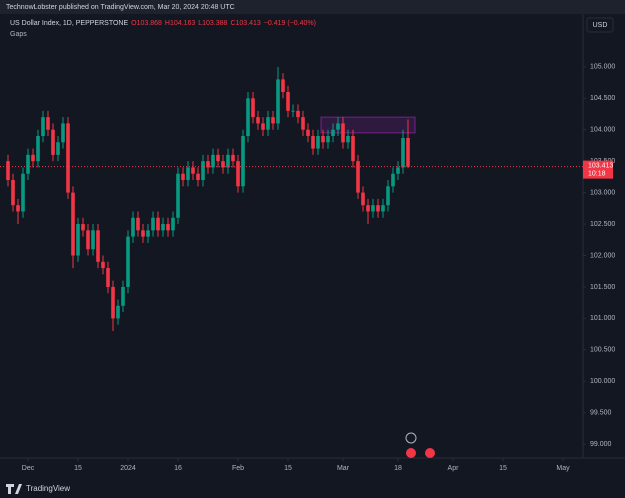 This screenshot has height=498, width=625. Describe the element at coordinates (343, 468) in the screenshot. I see `x-tick-label: Mar` at that location.